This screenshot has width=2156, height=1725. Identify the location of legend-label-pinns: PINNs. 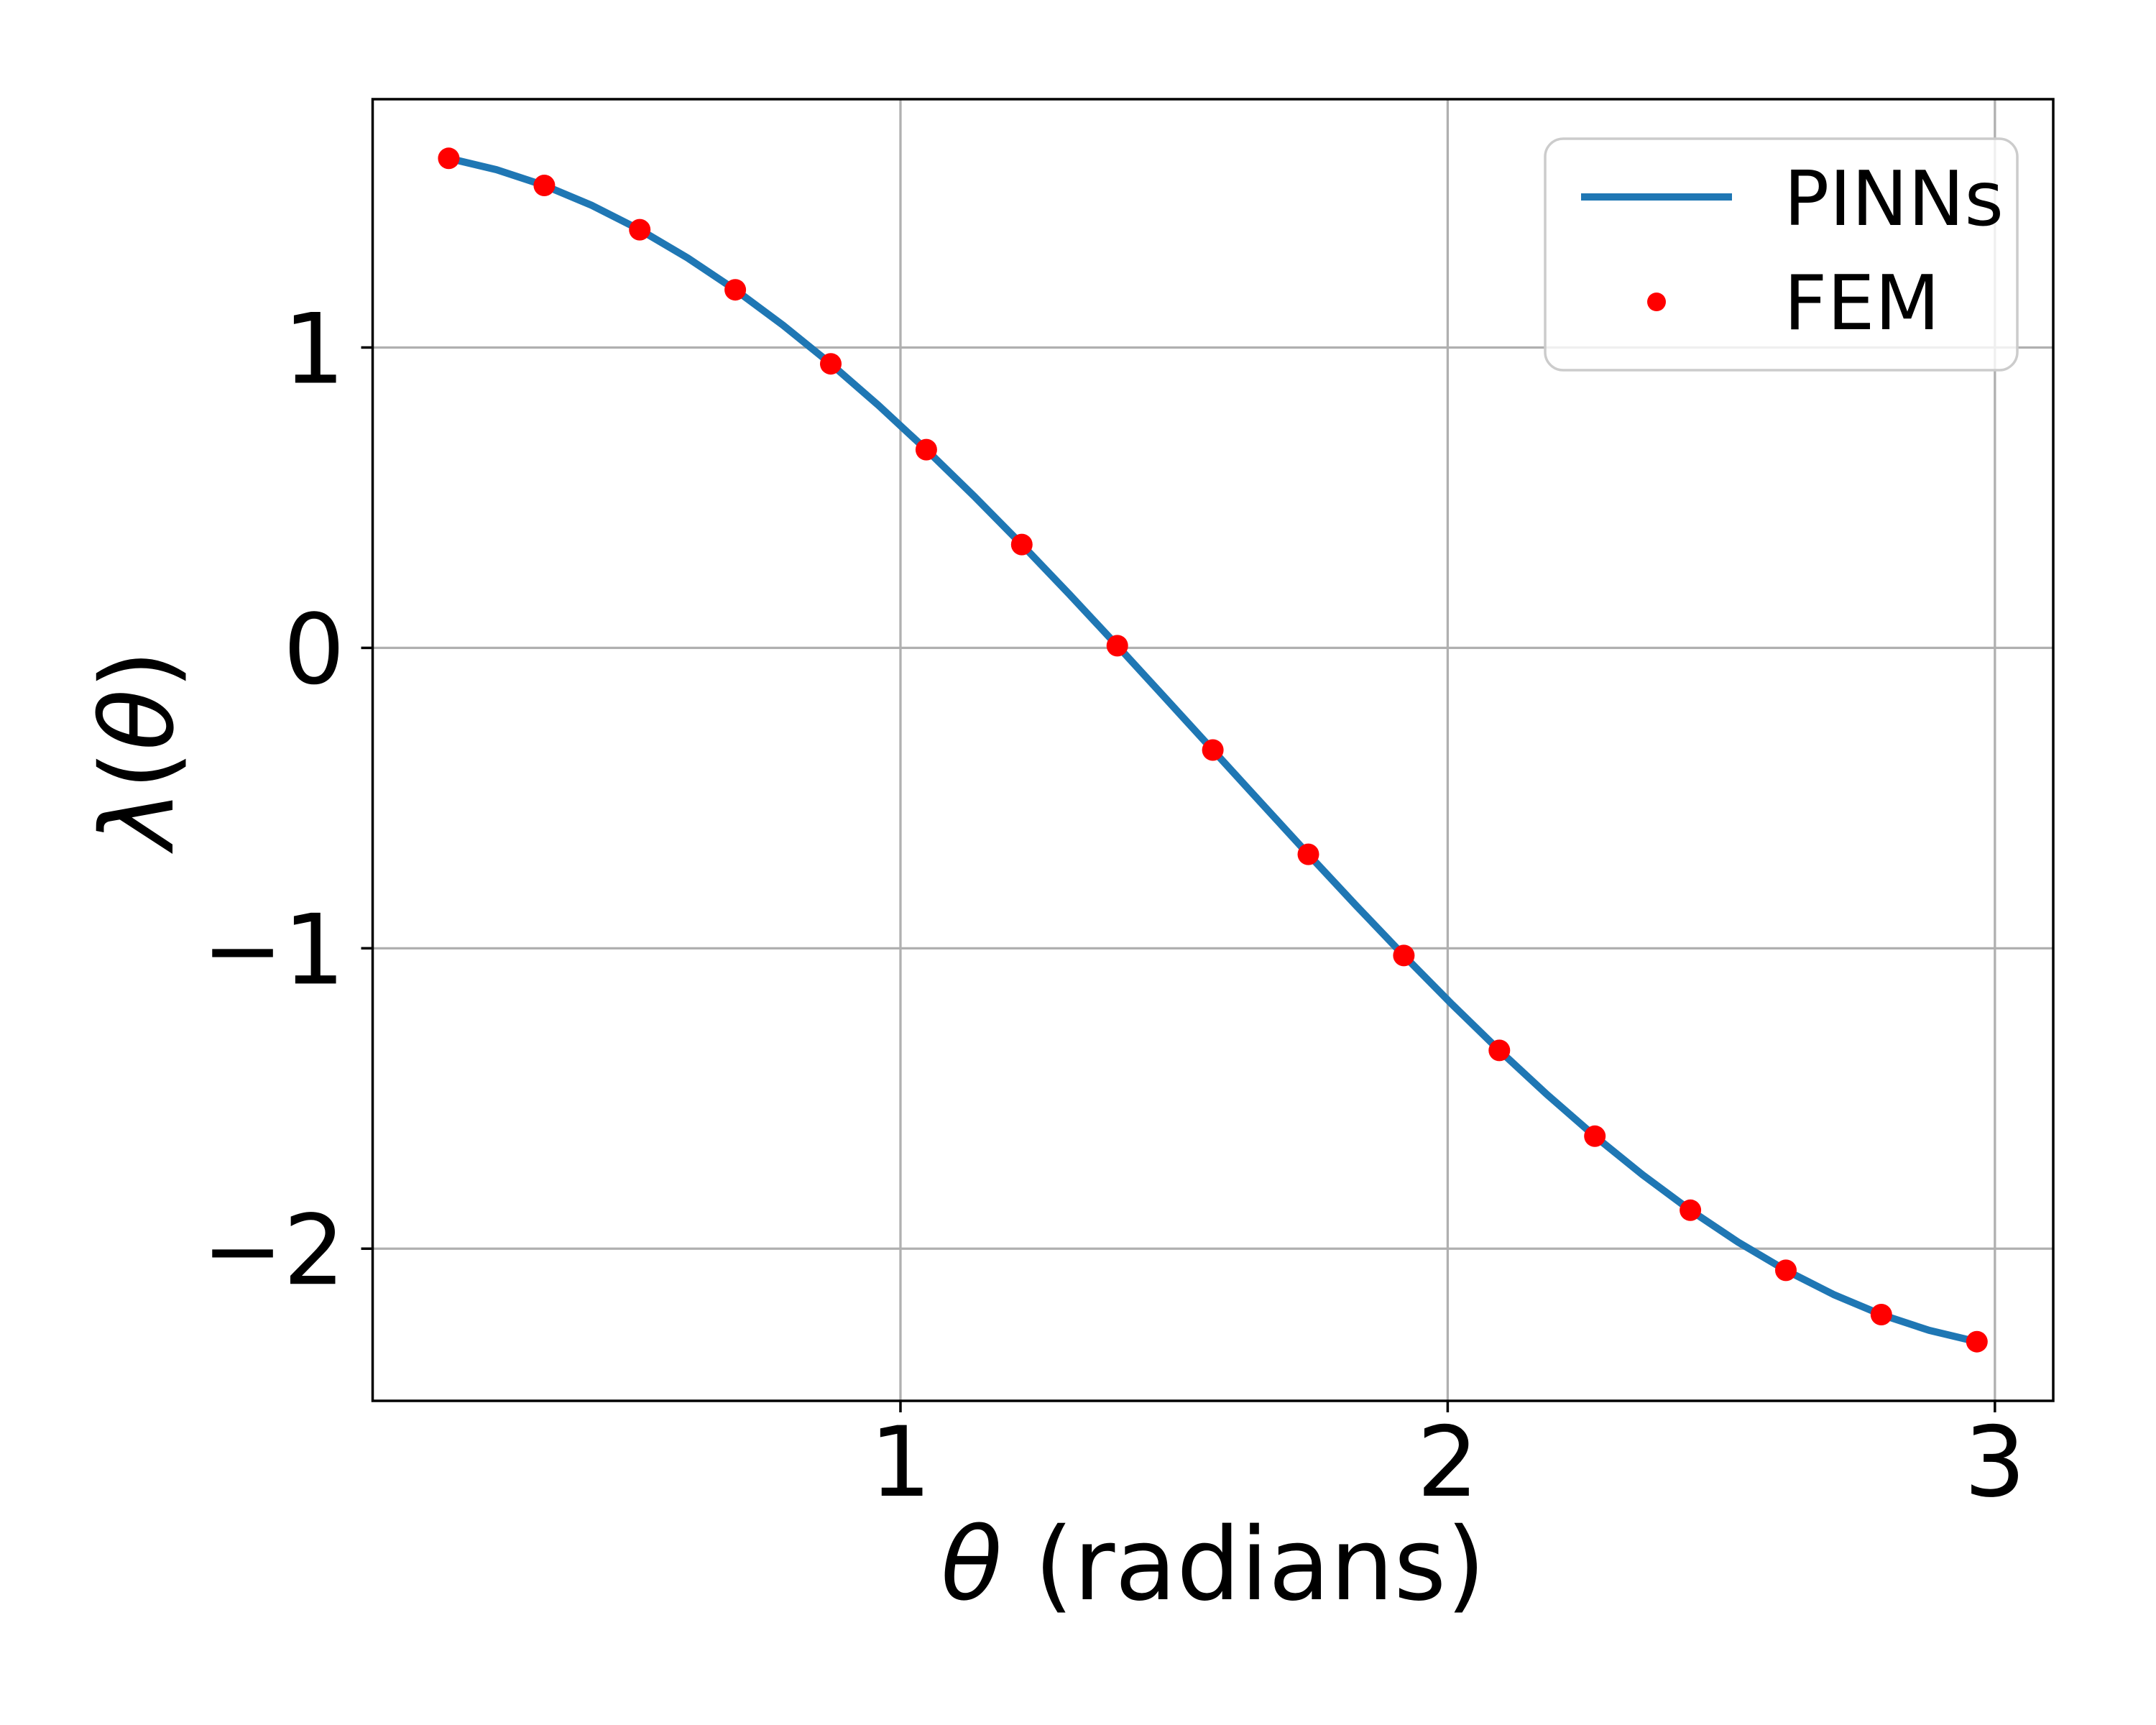
(1894, 199).